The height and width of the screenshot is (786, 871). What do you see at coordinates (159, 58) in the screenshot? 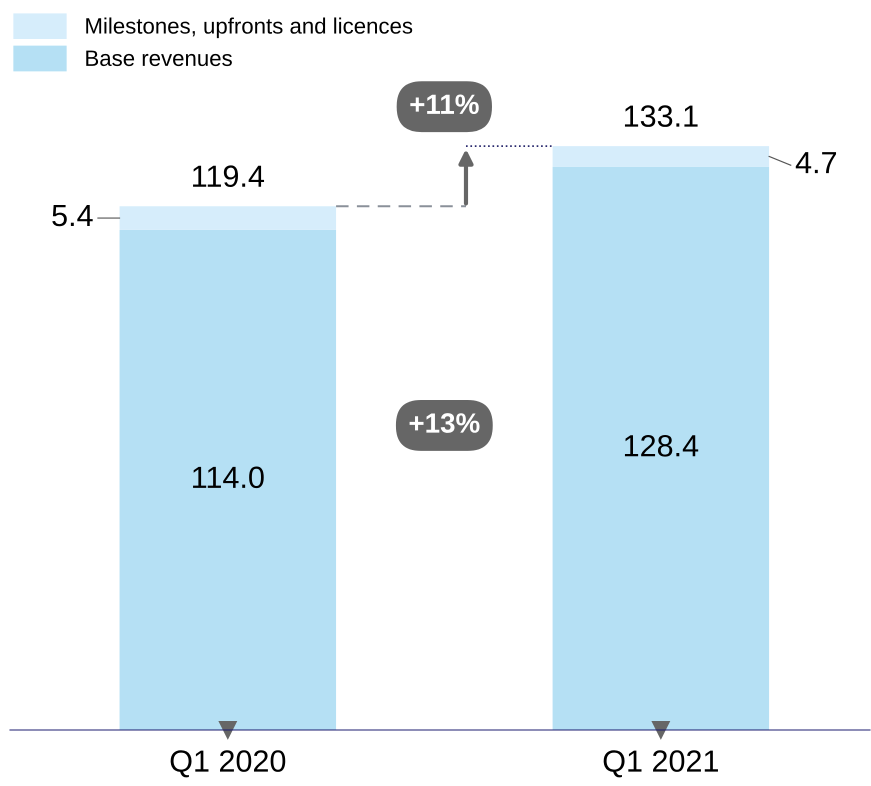
I see `legend-label: Base revenues` at bounding box center [159, 58].